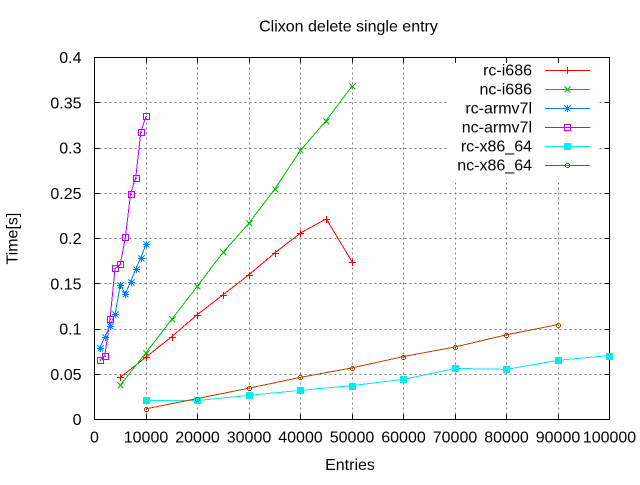  I want to click on svg-text: nc-i686, so click(506, 90).